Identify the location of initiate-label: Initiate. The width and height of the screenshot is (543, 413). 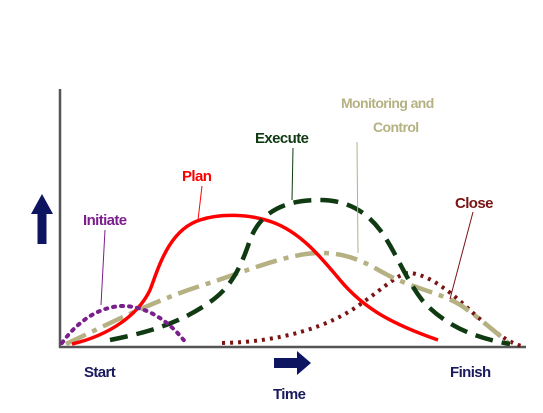
(105, 220).